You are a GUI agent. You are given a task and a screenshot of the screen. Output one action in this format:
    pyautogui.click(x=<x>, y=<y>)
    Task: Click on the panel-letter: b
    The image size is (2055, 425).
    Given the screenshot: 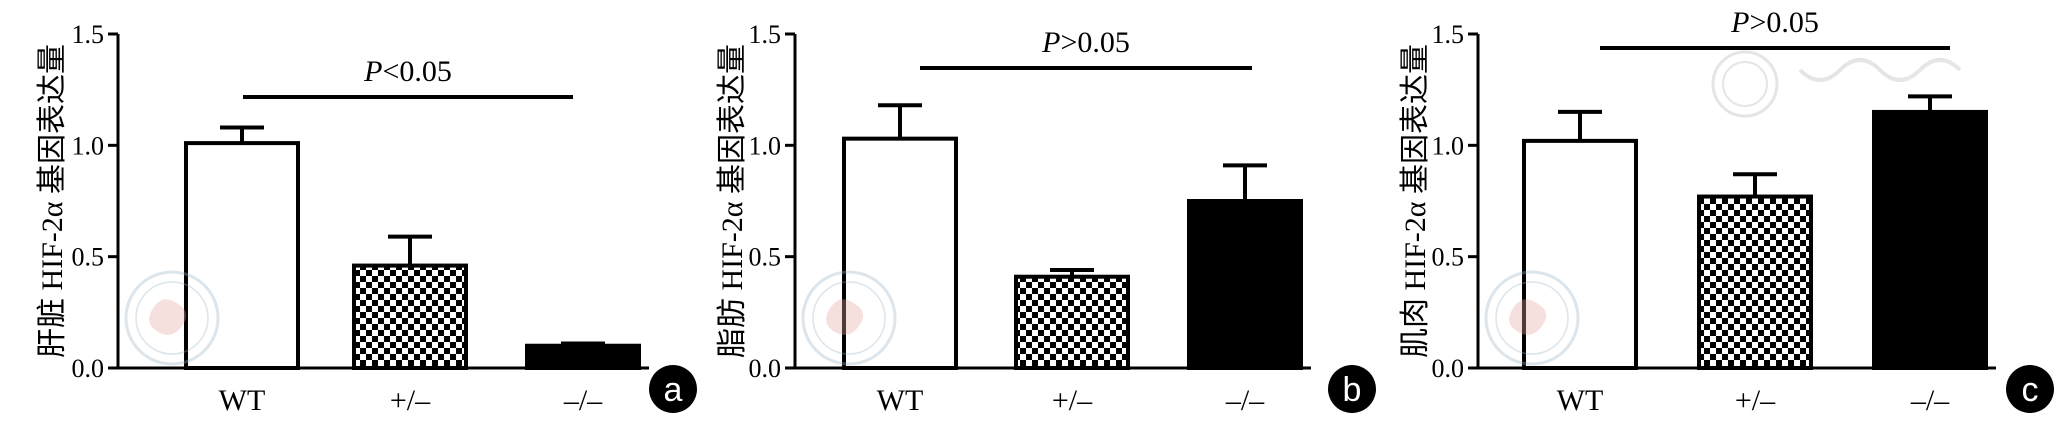 What is the action you would take?
    pyautogui.click(x=1352, y=390)
    